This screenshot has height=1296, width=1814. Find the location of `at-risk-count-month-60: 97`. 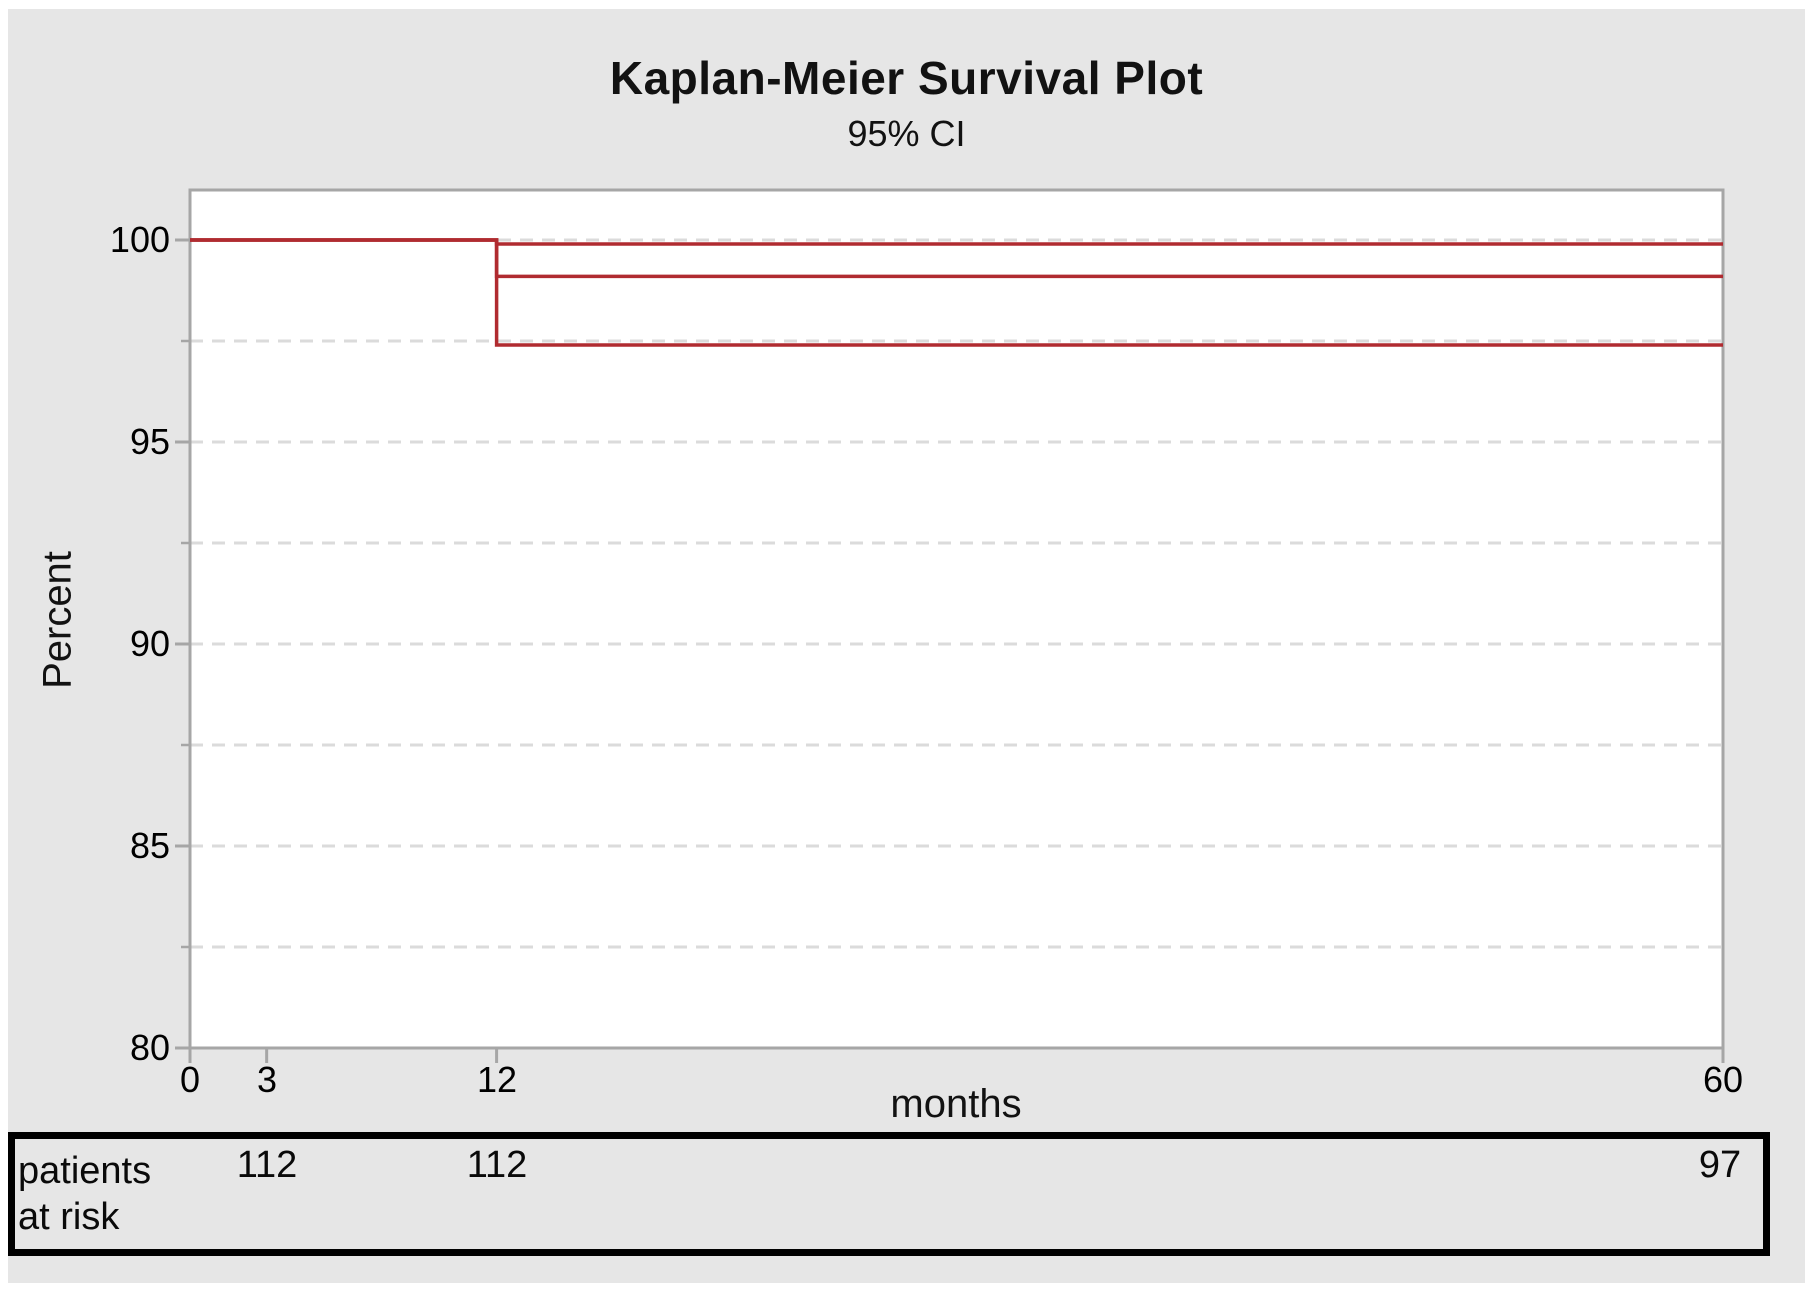

at-risk-count-month-60: 97 is located at coordinates (1720, 1165).